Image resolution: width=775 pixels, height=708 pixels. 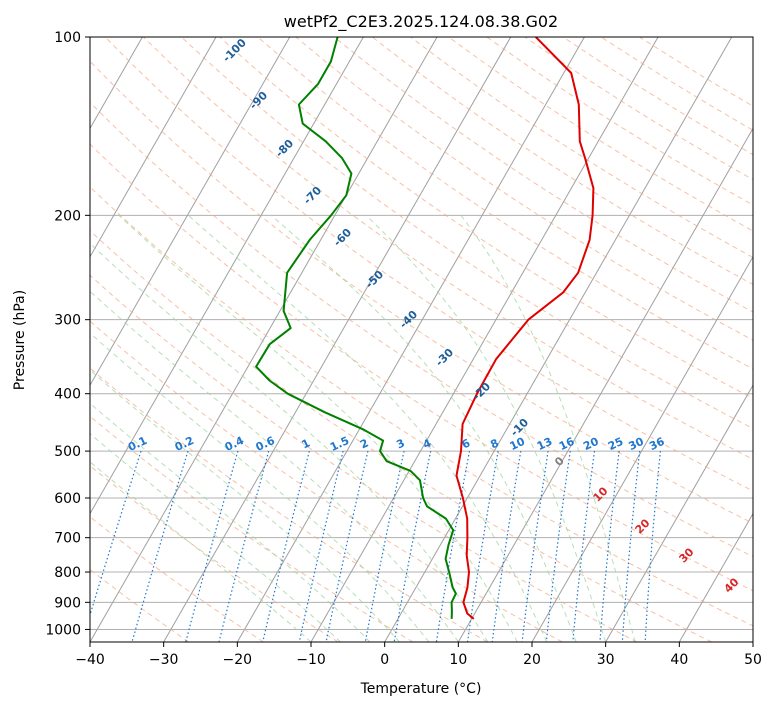 I want to click on dry-adiabat--30, so click(x=140, y=605).